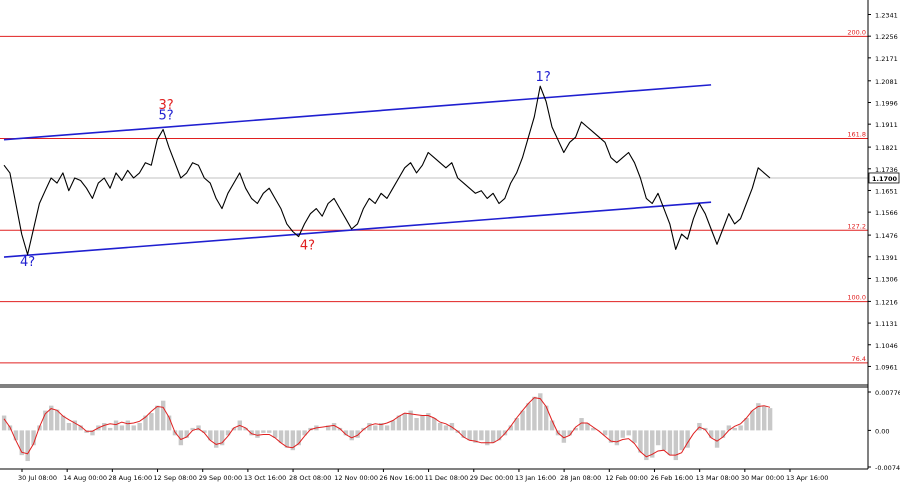  Describe the element at coordinates (887, 393) in the screenshot. I see `oscillator-tick-label: 0.00776` at that location.